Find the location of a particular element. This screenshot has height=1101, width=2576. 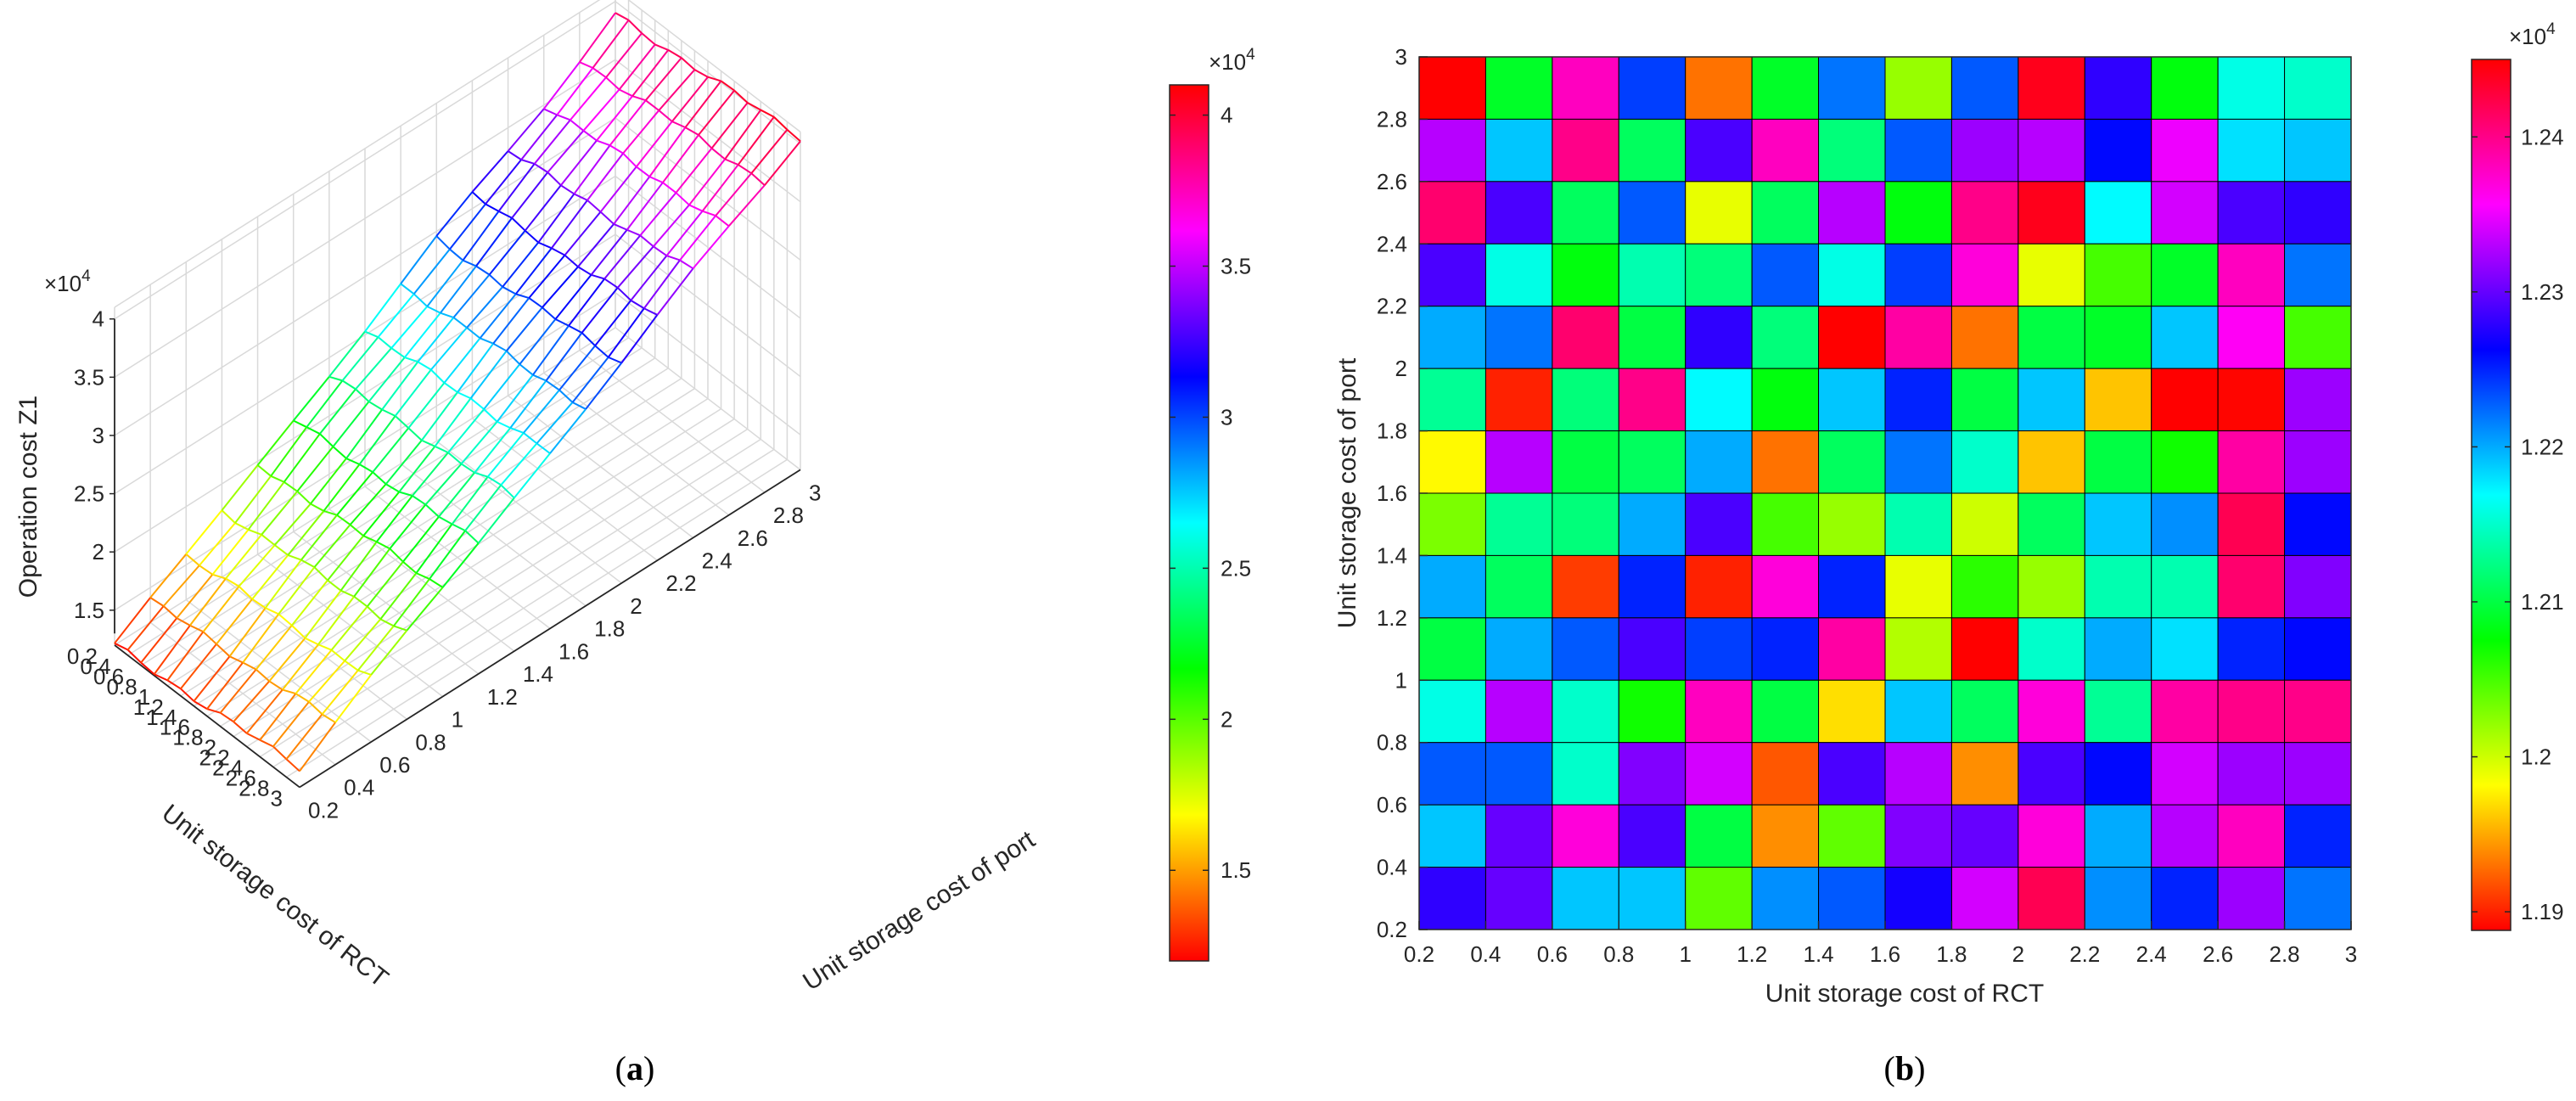

b-y-tick-label: 1.6 is located at coordinates (1392, 493).